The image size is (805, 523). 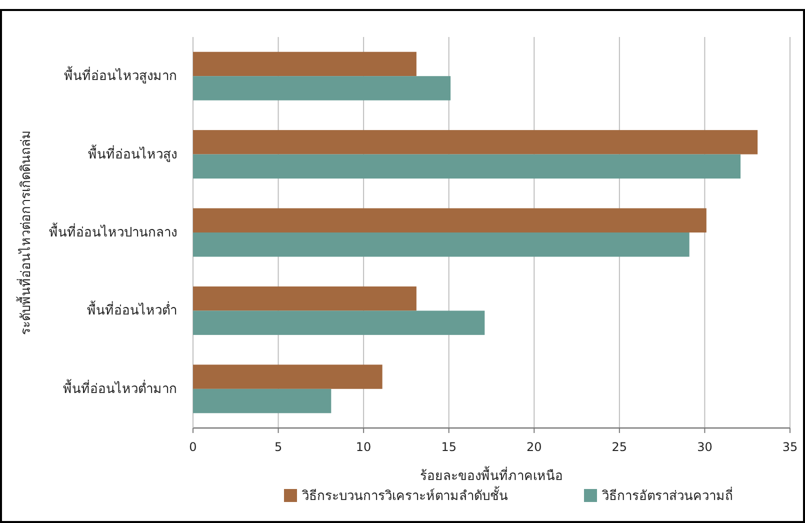 I want to click on y-tick-label: พื้นที่อ่อนไหวปานกลาง, so click(x=113, y=231).